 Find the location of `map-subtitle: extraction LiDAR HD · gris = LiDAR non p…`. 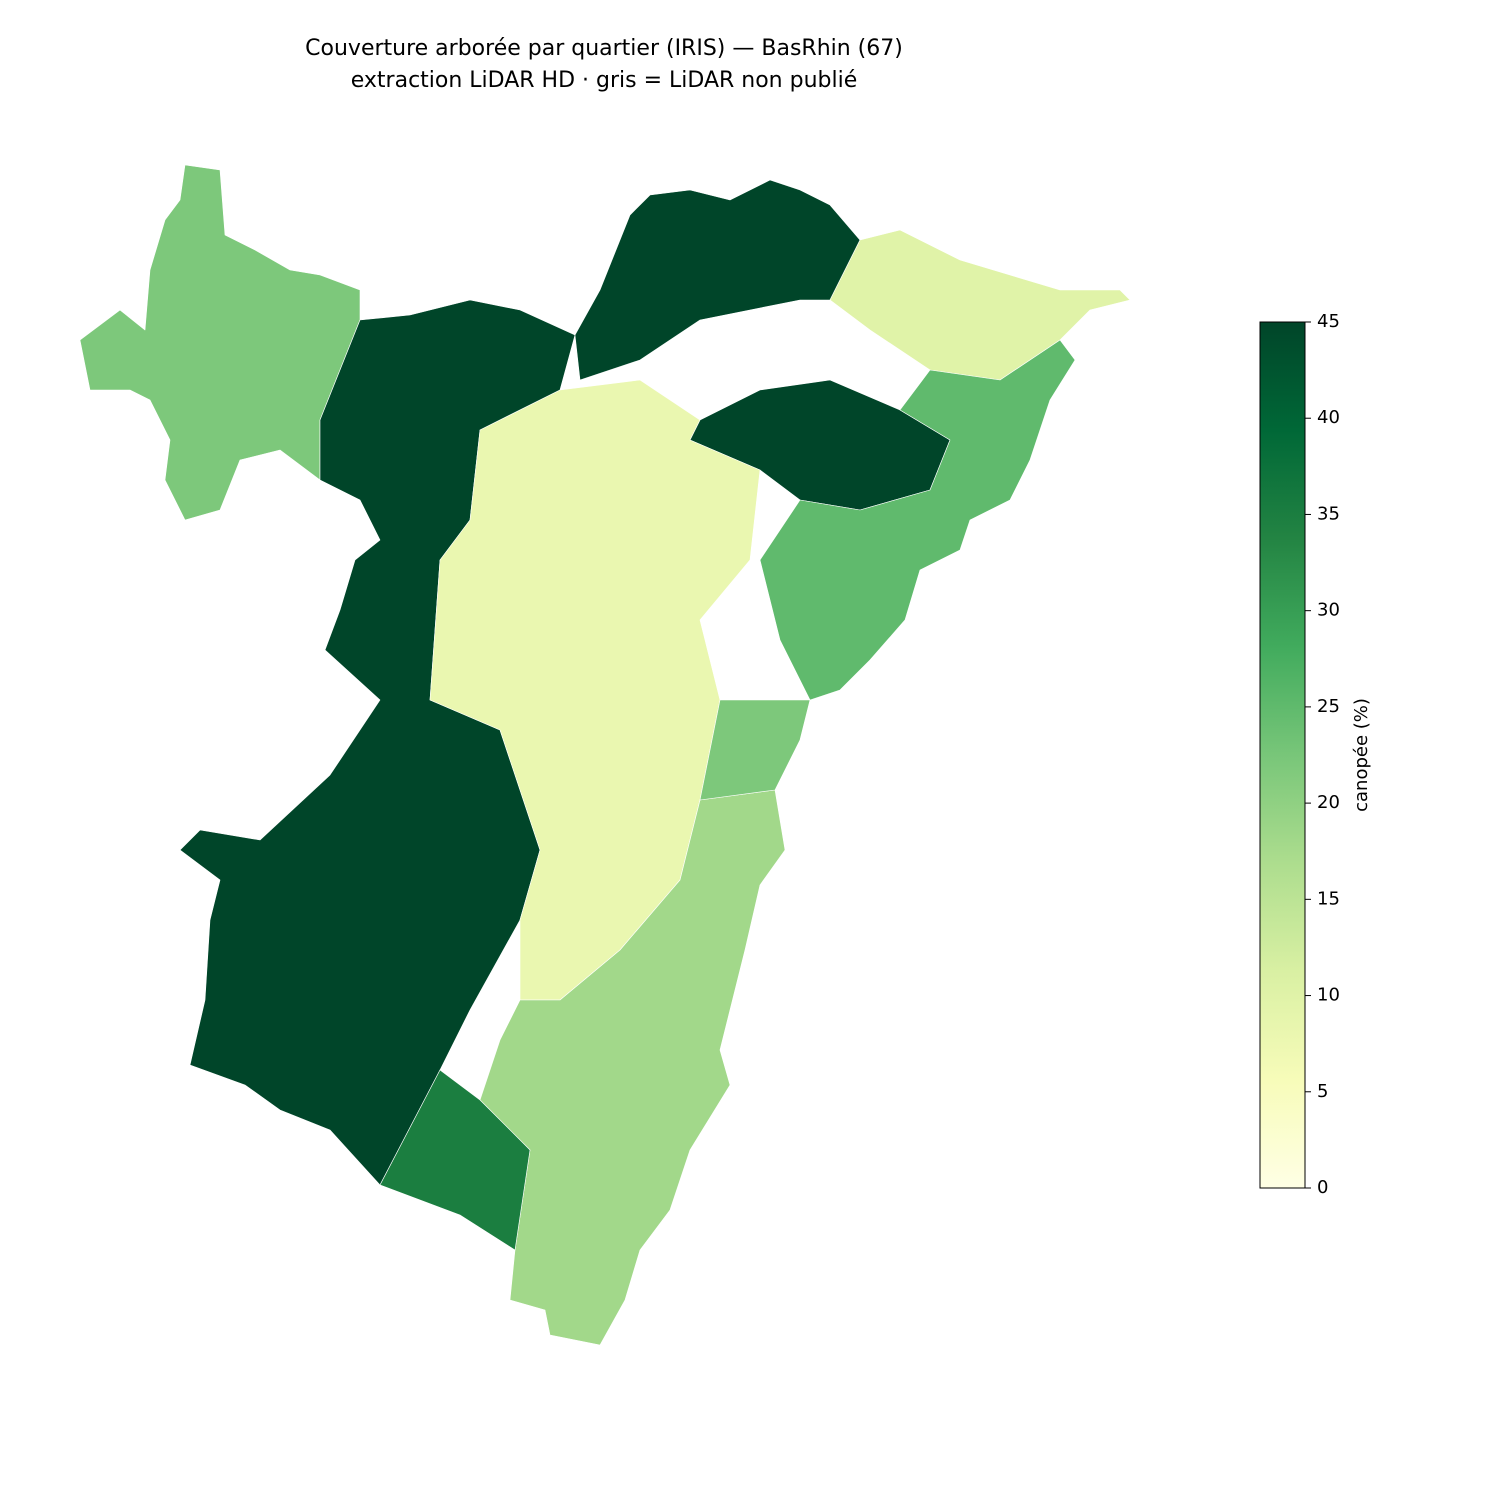

map-subtitle: extraction LiDAR HD · gris = LiDAR non p… is located at coordinates (604, 80).